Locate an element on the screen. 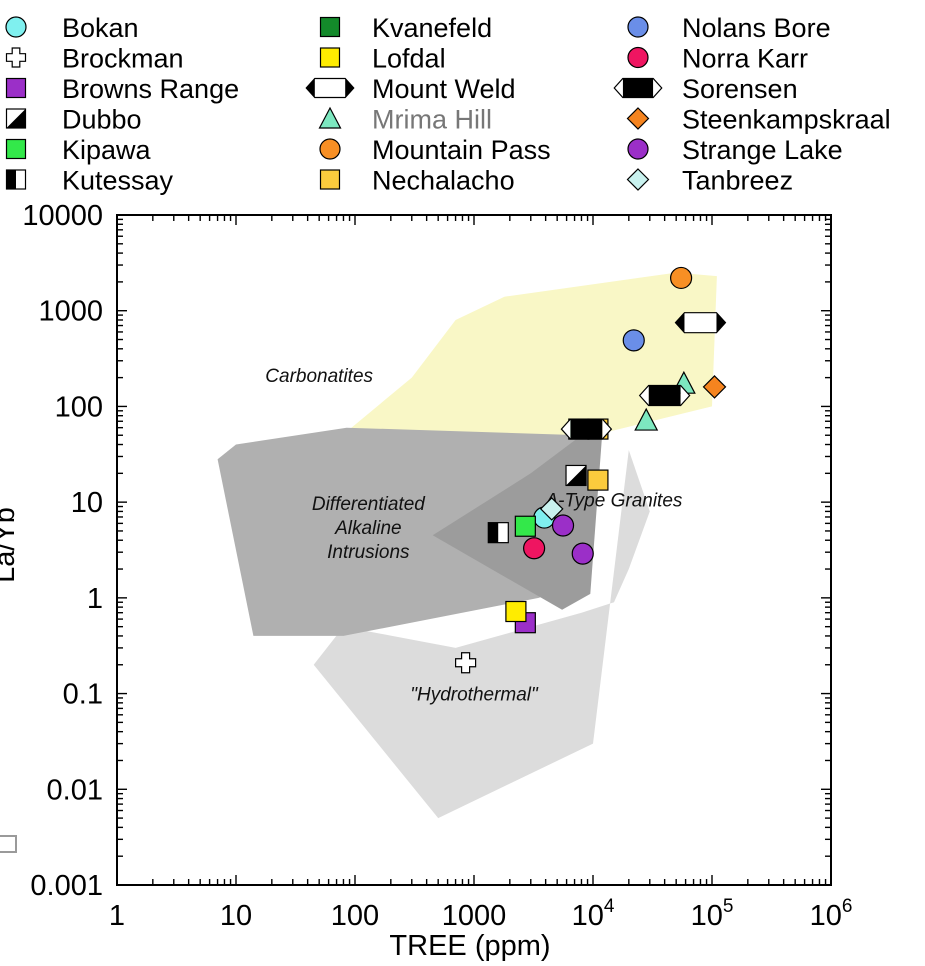  y-tick-label: 10000 is located at coordinates (62, 216).